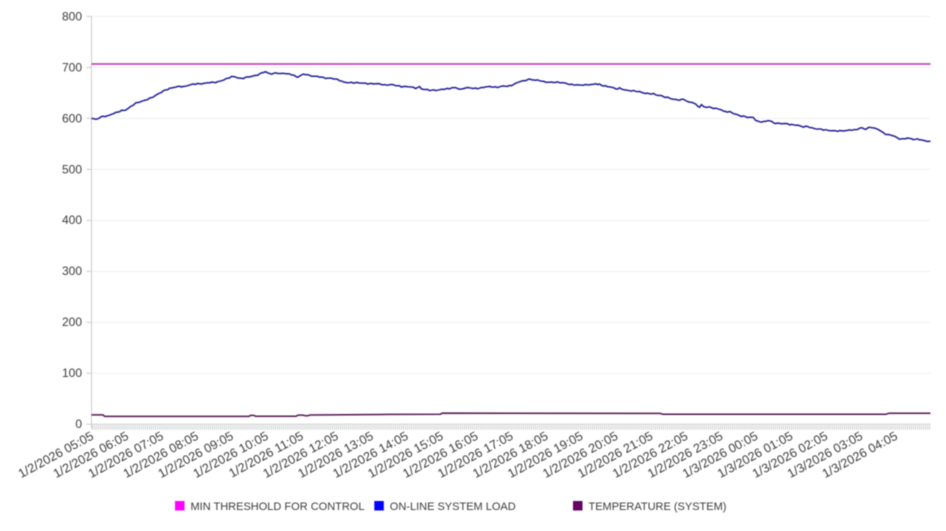 This screenshot has width=946, height=531. I want to click on svg-text: 400, so click(72, 220).